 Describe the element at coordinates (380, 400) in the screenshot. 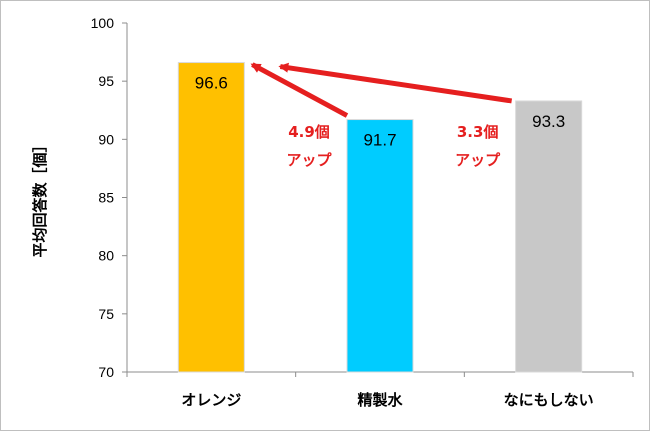

I see `x-category-label: 精製水` at that location.